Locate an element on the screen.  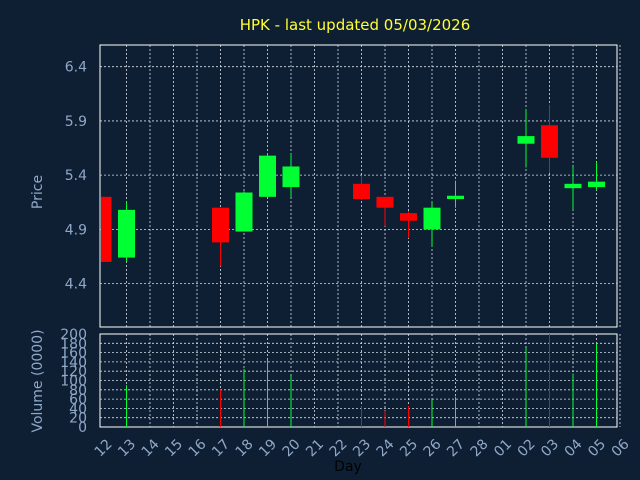
chart-title: HPK - last updated 05/03/2026 is located at coordinates (355, 25).